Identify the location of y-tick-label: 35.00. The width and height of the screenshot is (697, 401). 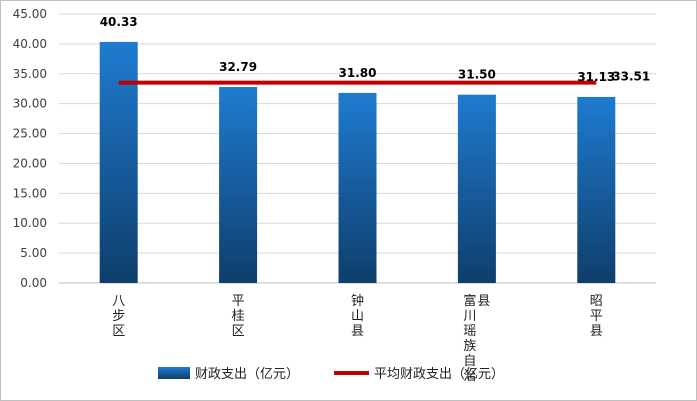
(30, 74).